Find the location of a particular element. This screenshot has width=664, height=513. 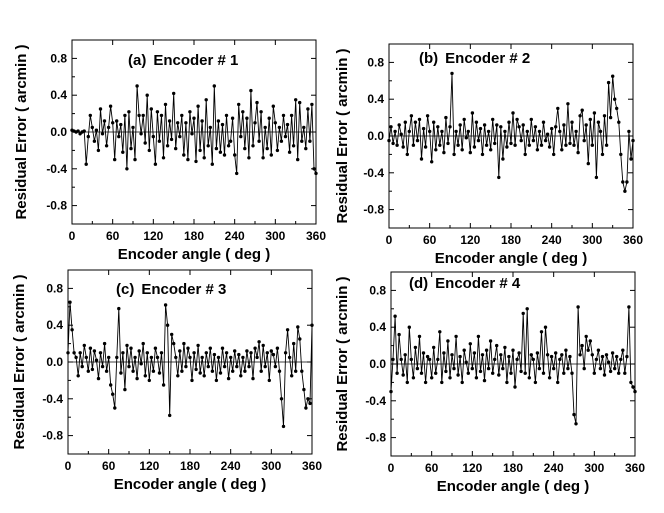

x-axis-label: Encoder angle ( deg ) is located at coordinates (190, 484).